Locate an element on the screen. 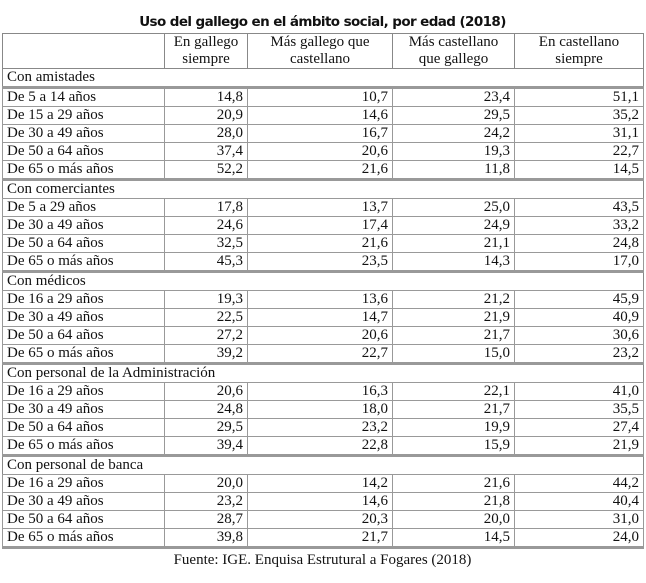  table-row: De 16 a 29 años 20,0 14,2 21,6 44,2 is located at coordinates (323, 483).